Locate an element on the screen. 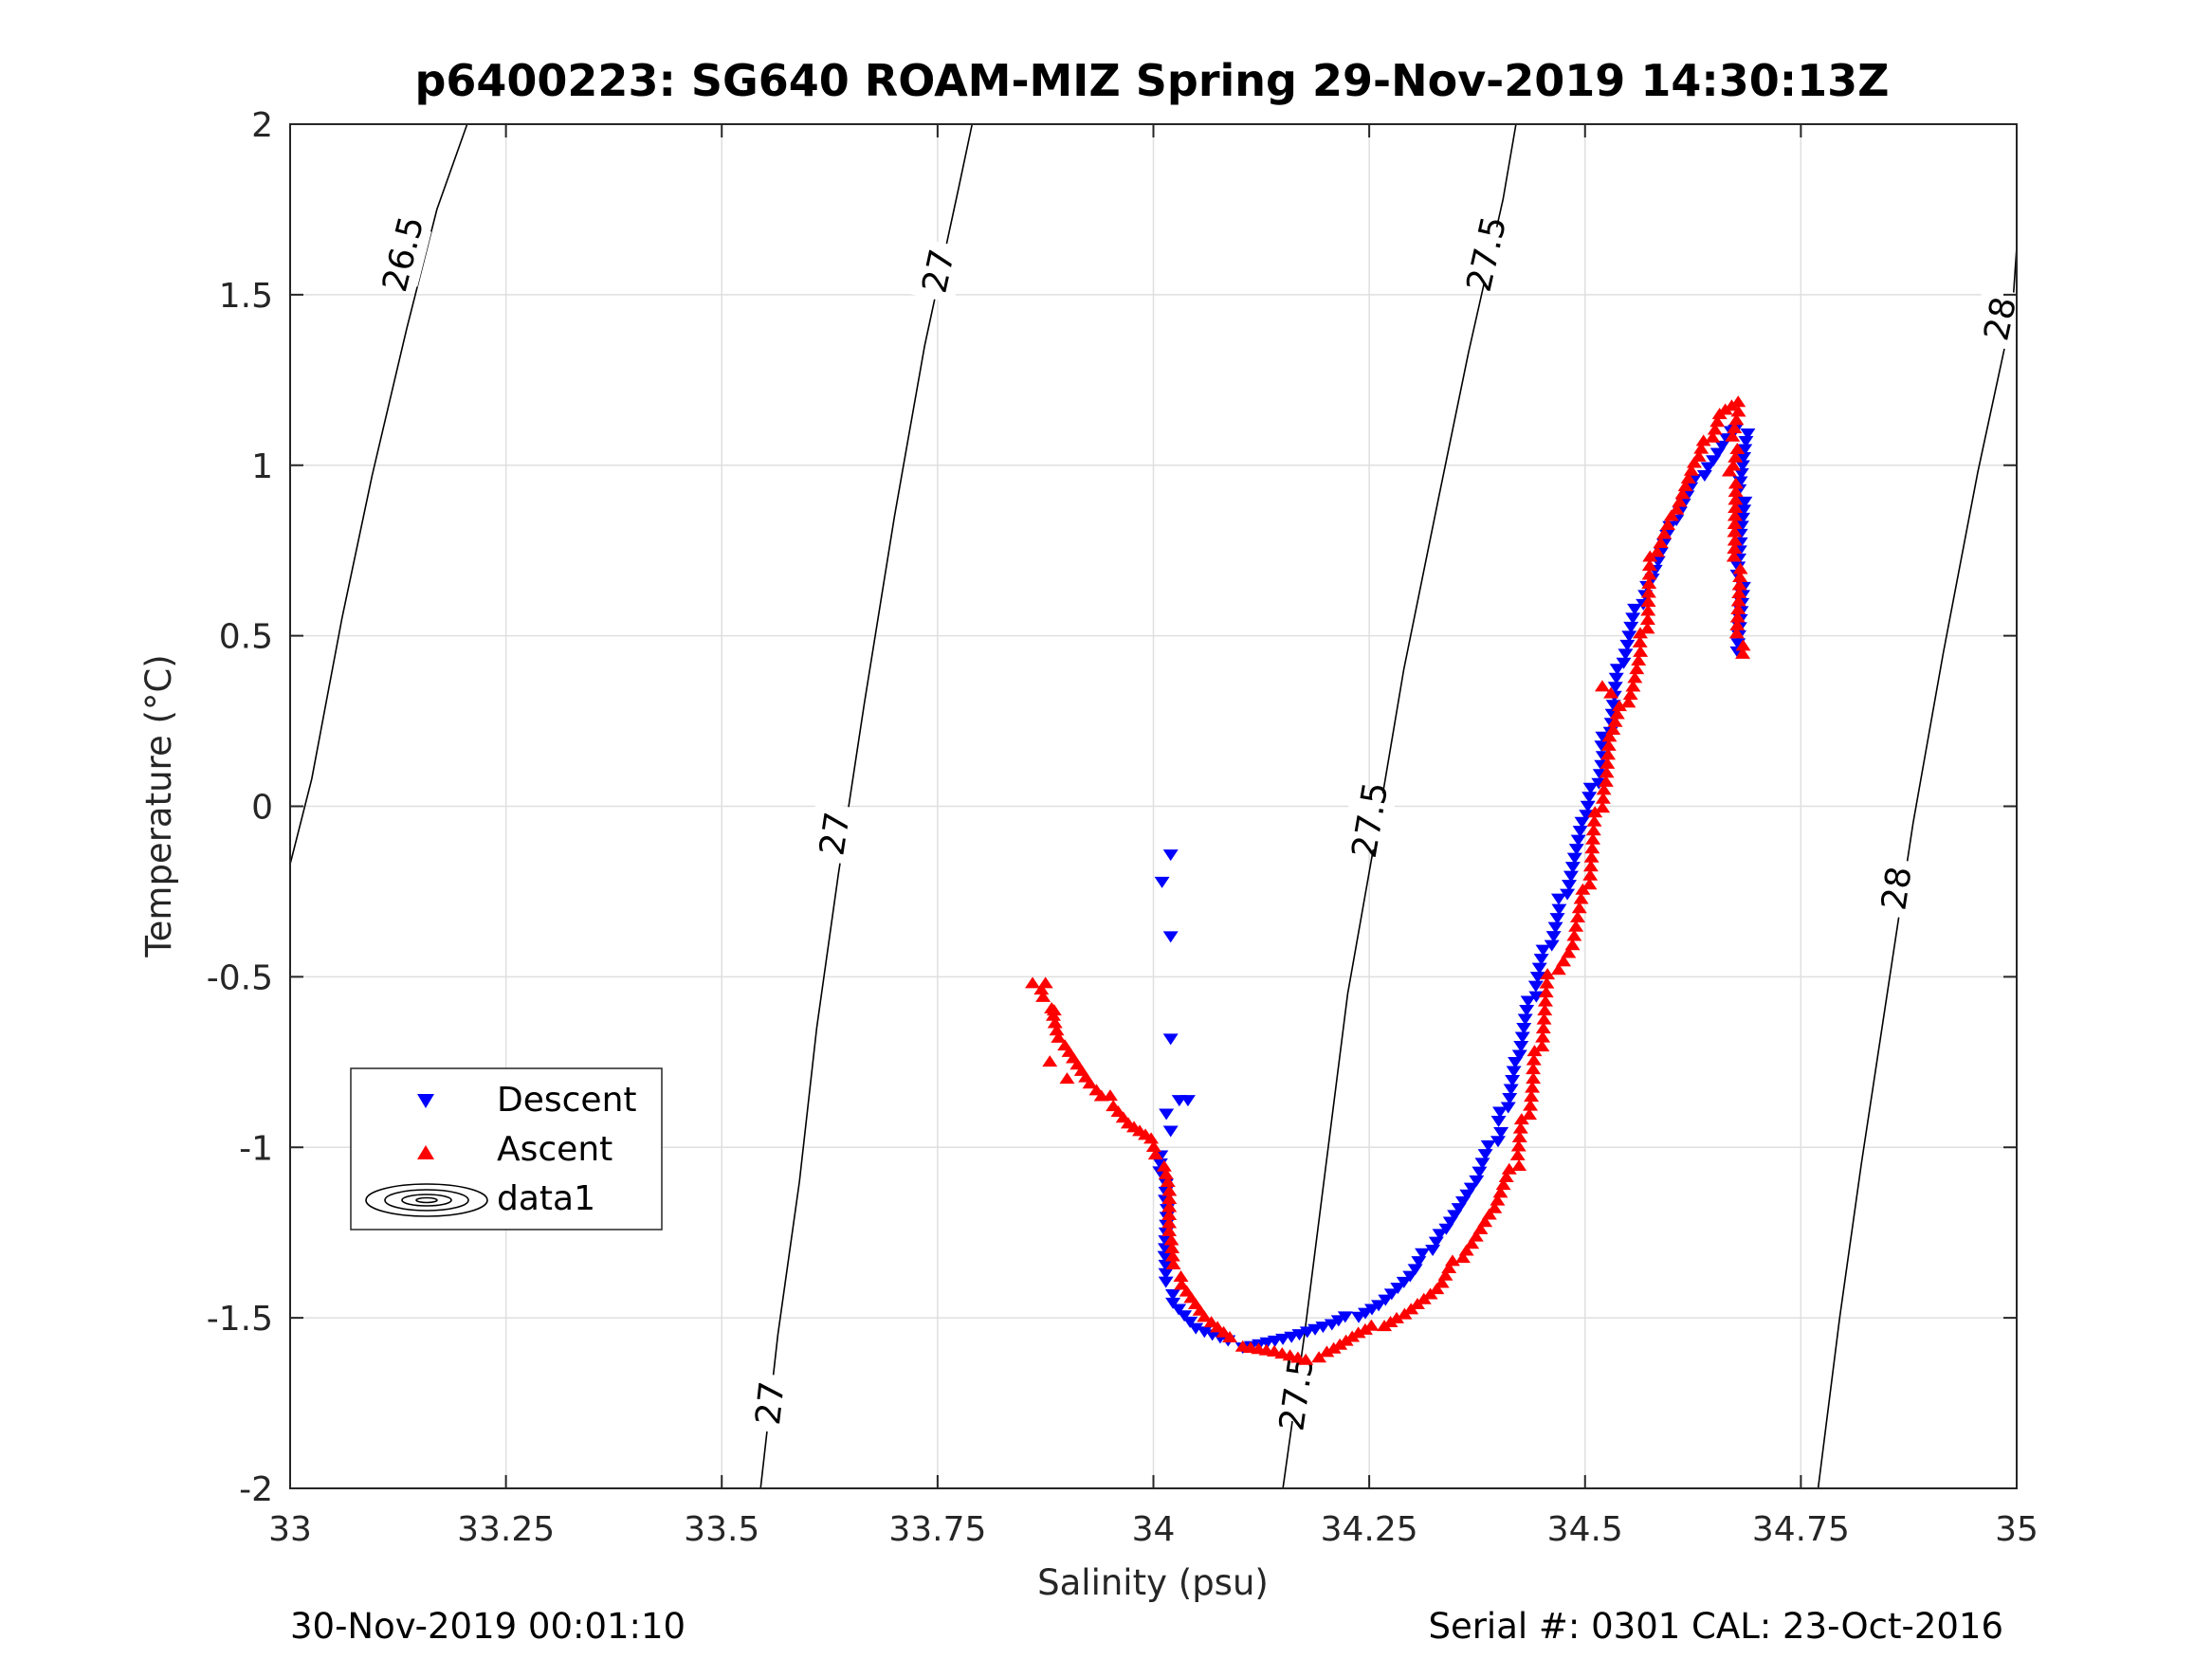 The width and height of the screenshot is (2212, 1659). legend-descent-label: Descent is located at coordinates (567, 1100).